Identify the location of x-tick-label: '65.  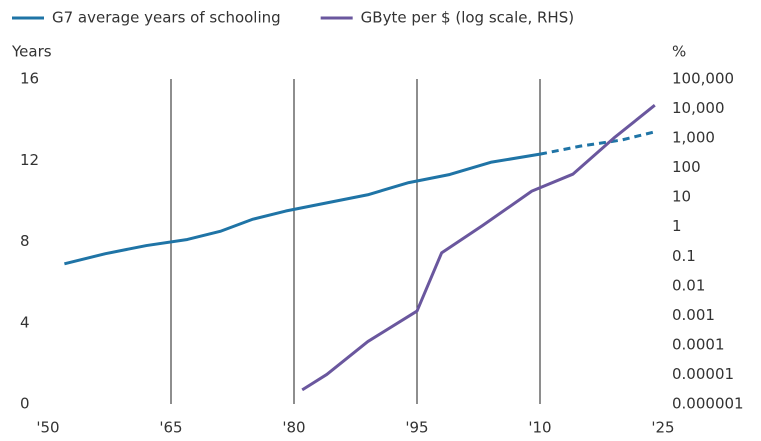
(170, 428).